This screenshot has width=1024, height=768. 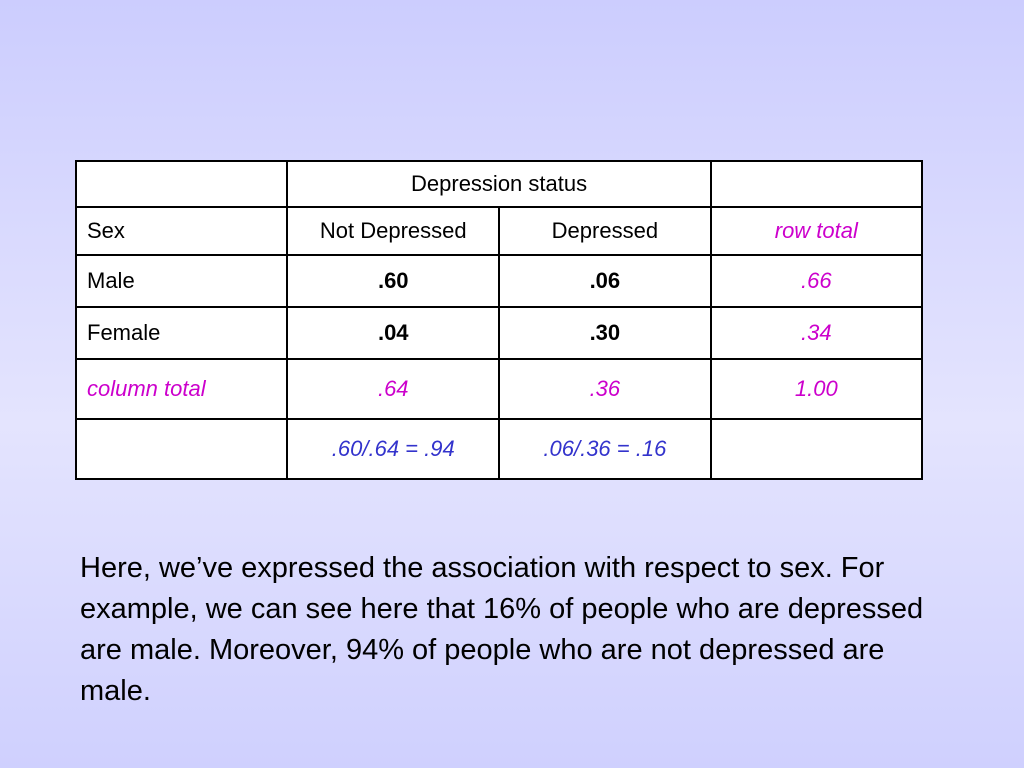 What do you see at coordinates (393, 449) in the screenshot?
I see `not-depressed-ratio-cell: .60/.64 = .94` at bounding box center [393, 449].